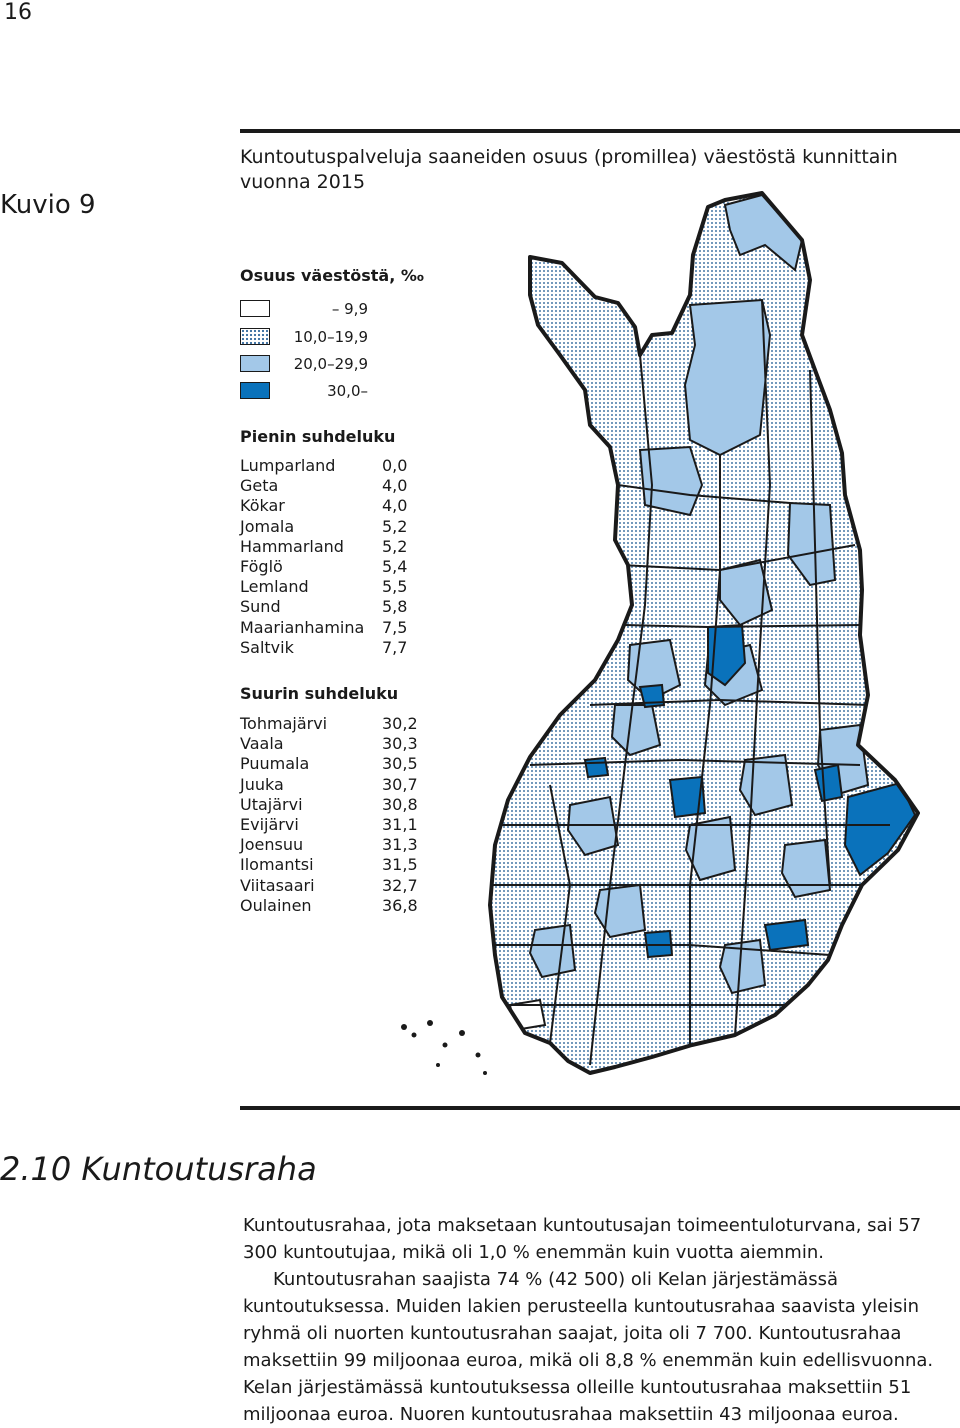 The height and width of the screenshot is (1428, 960). I want to click on municipality-name: Jomala, so click(267, 526).